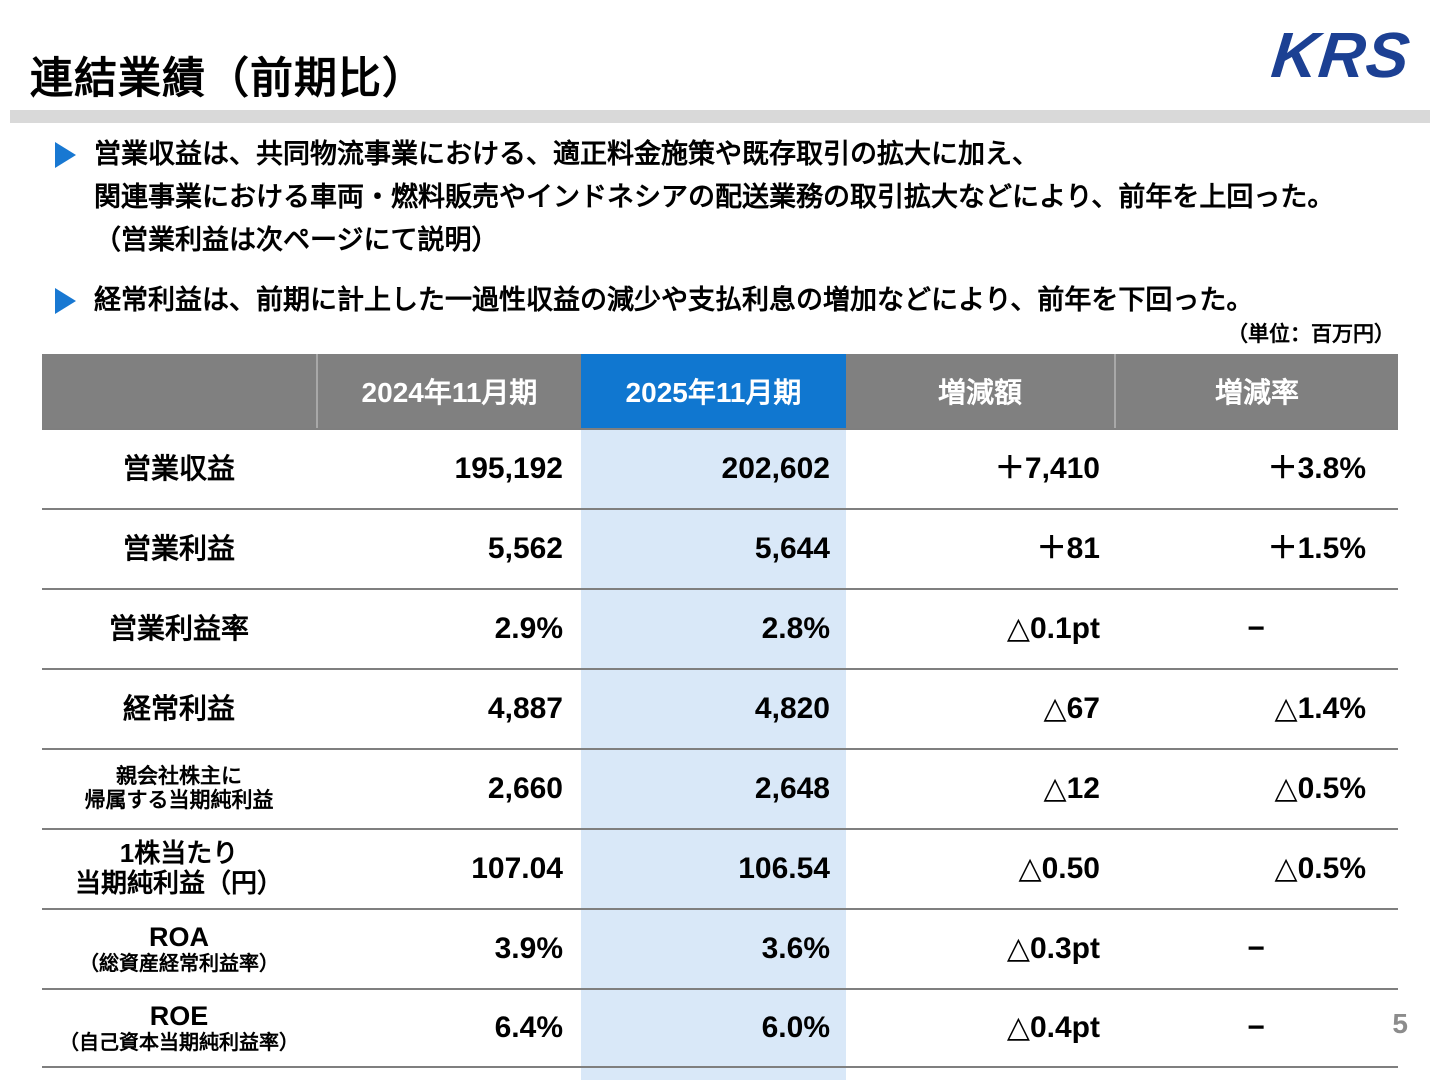  I want to click on value-diff: △0.1pt, so click(1053, 628).